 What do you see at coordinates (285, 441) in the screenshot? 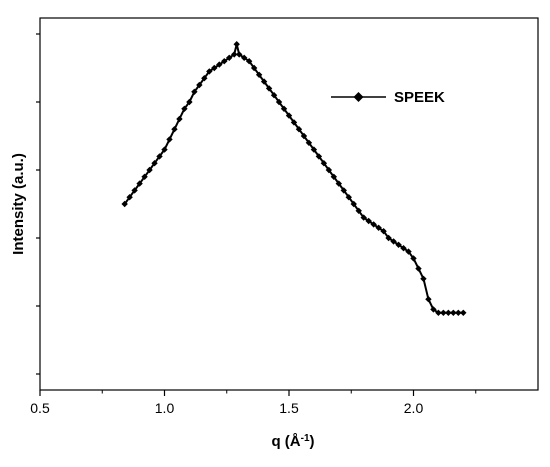
I see `x-axis-label-main: q (Å` at bounding box center [285, 441].